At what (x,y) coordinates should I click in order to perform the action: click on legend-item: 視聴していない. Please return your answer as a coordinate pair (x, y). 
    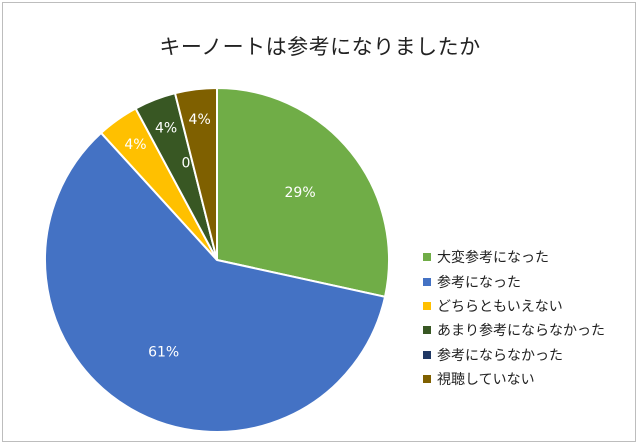
    Looking at the image, I should click on (514, 379).